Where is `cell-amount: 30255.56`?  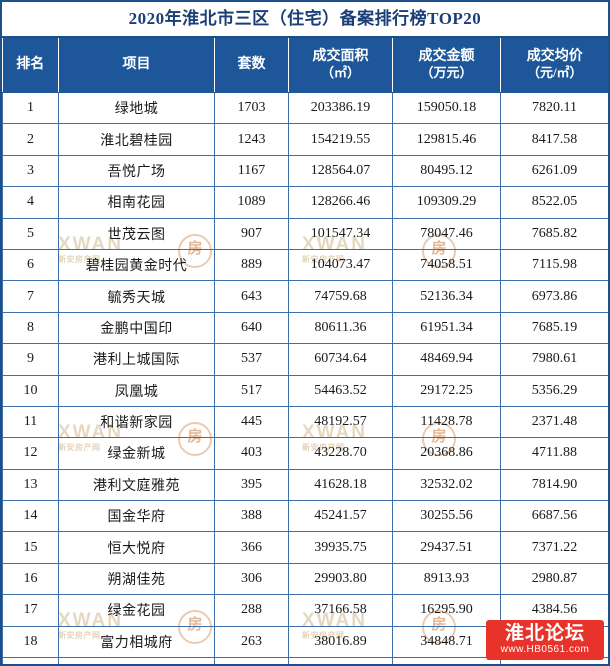 cell-amount: 30255.56 is located at coordinates (446, 516).